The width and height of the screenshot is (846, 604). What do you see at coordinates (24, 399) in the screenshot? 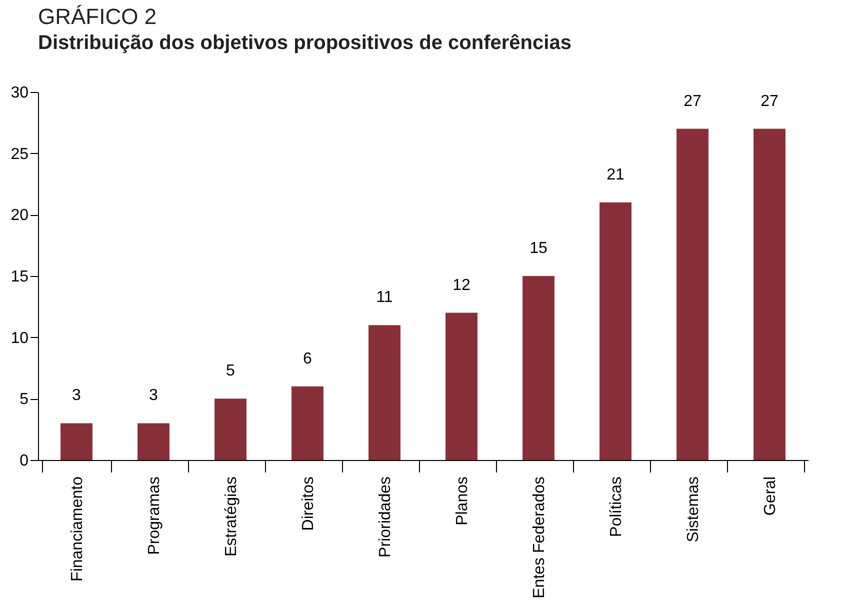
I see `y-tick-label: 5` at bounding box center [24, 399].